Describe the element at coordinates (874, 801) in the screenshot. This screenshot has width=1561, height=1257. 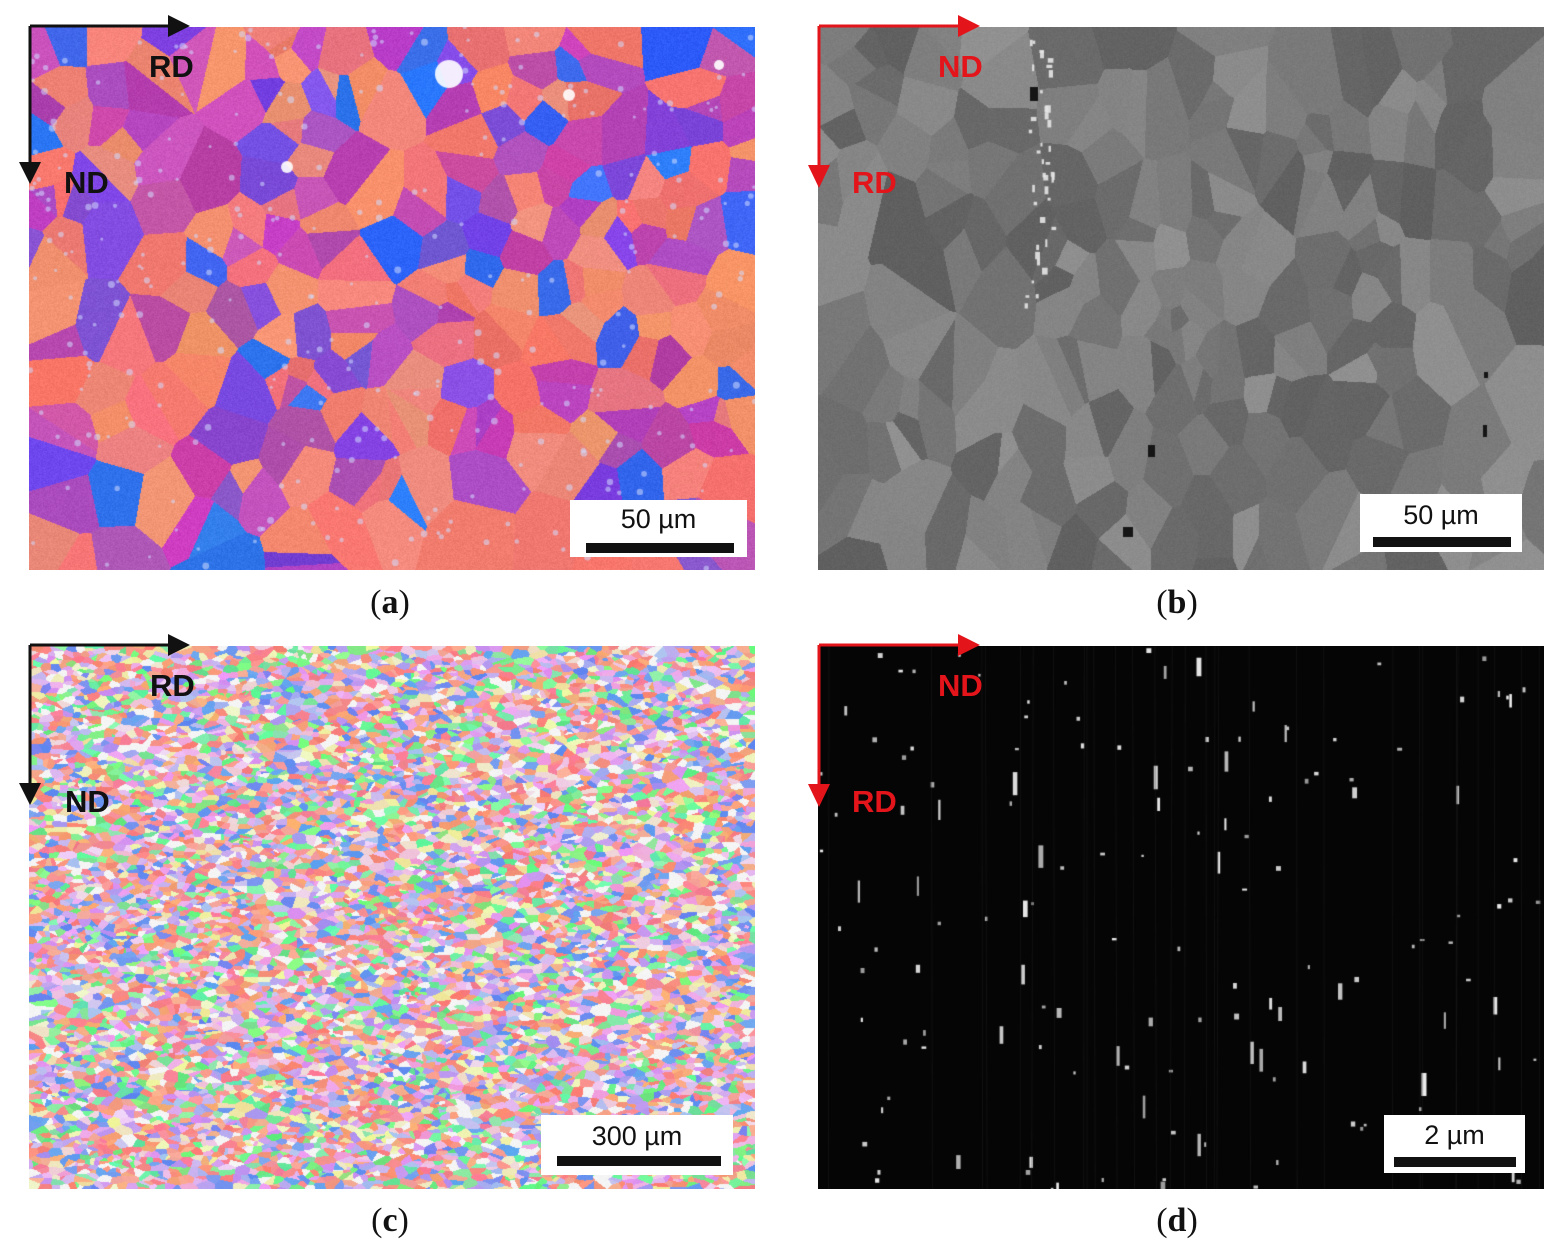
I see `axis-label-vertical-d: RD` at that location.